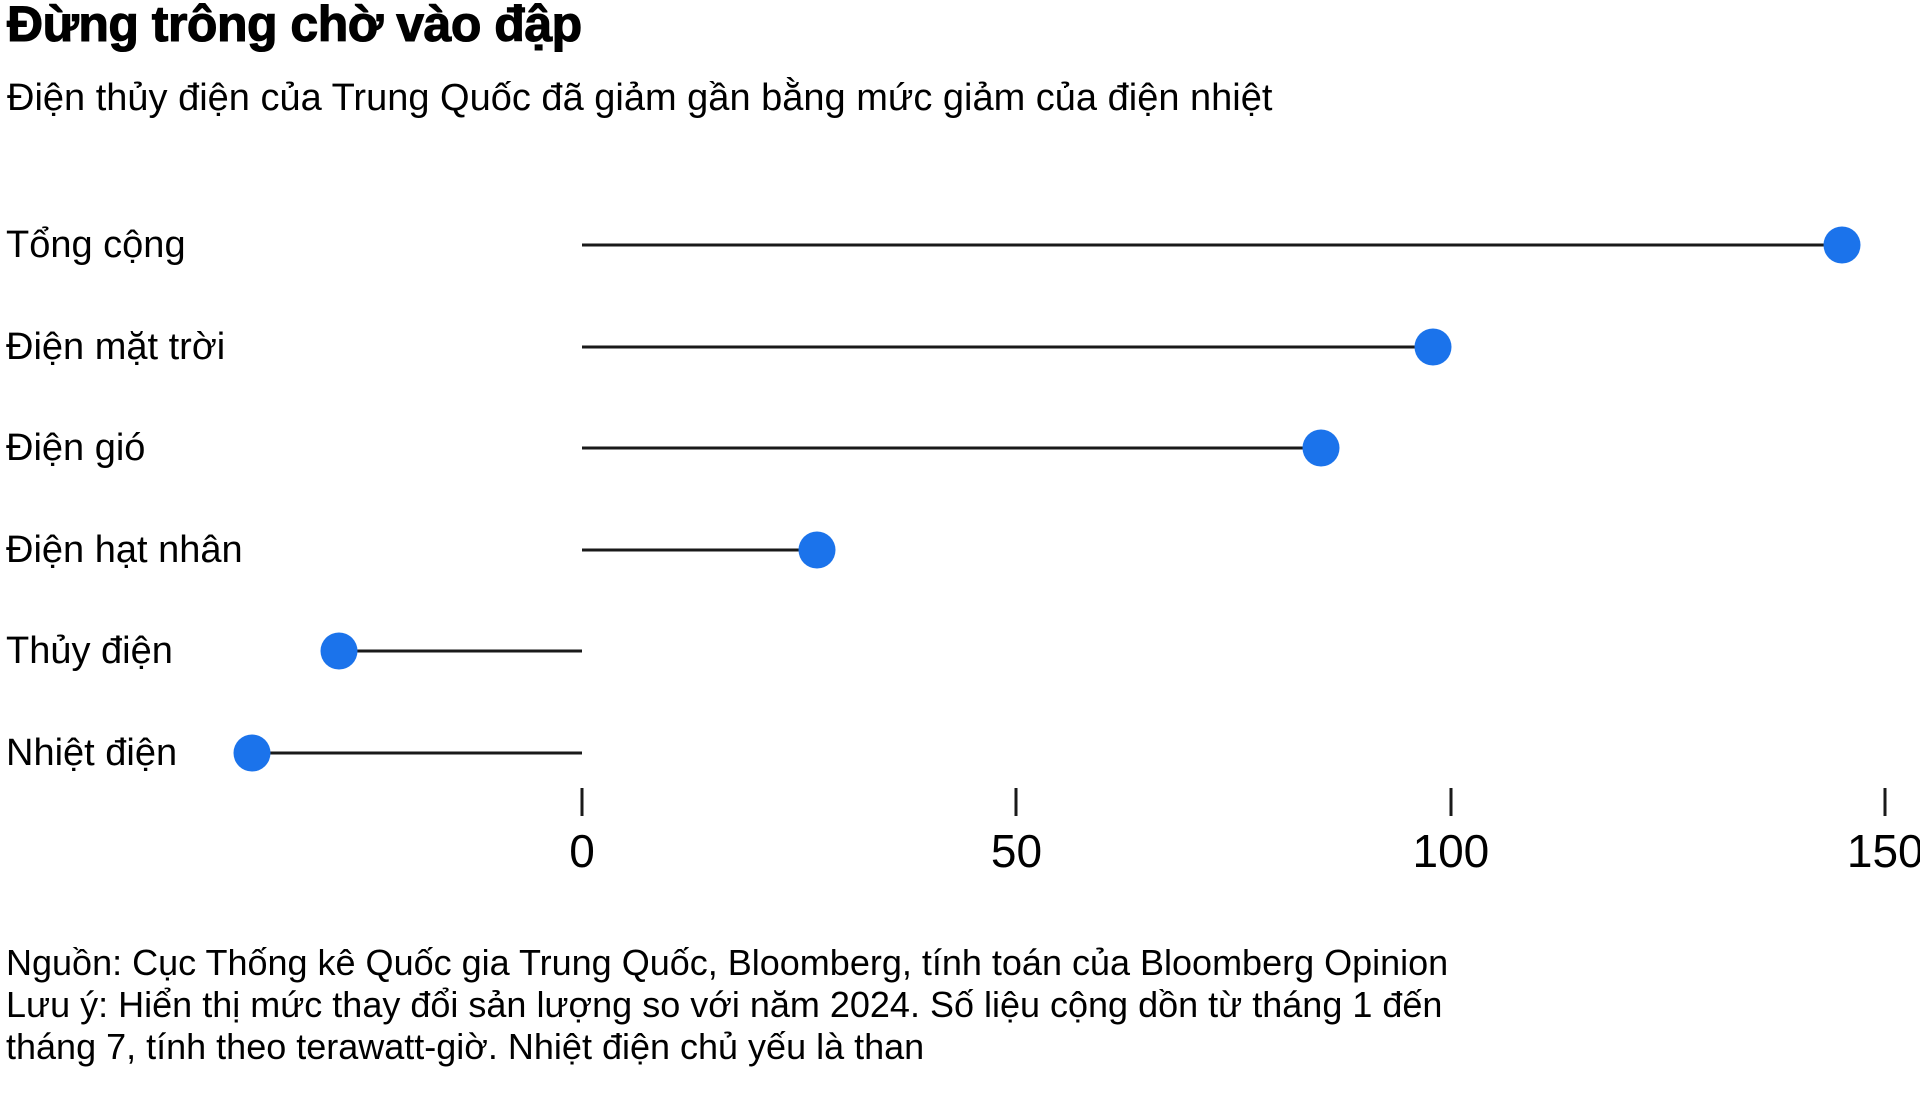 This screenshot has height=1101, width=1920. I want to click on category-label: Tổng cộng, so click(96, 245).